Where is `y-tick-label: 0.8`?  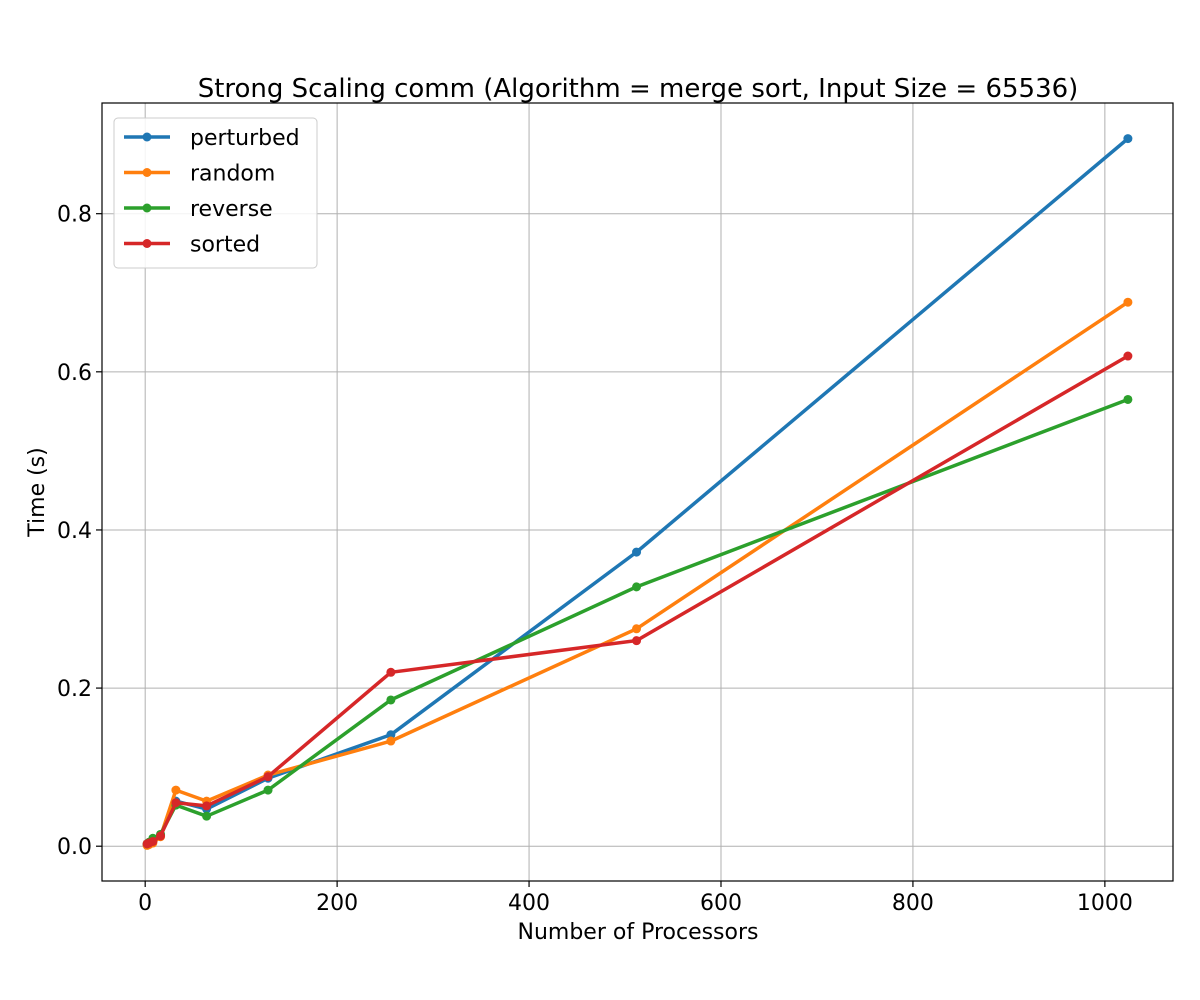
y-tick-label: 0.8 is located at coordinates (74, 215).